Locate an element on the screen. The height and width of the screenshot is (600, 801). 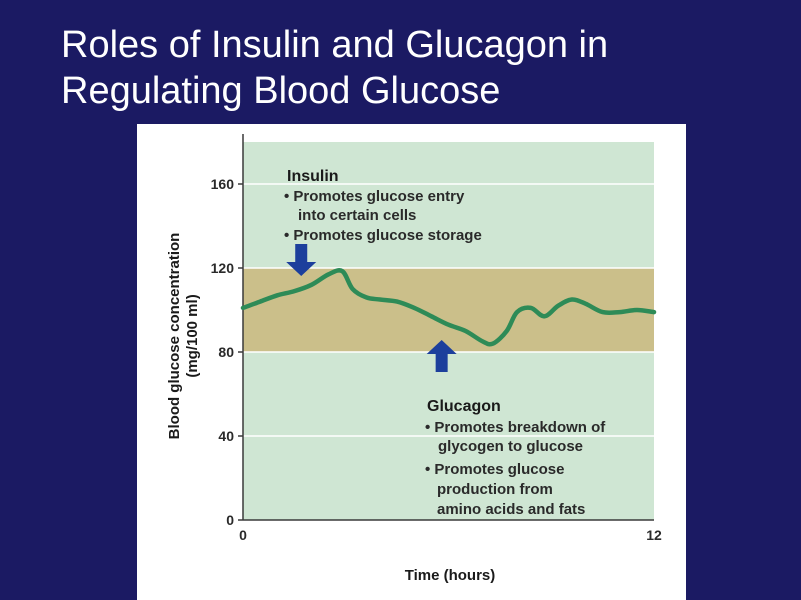
y-tick-label: 120 is located at coordinates (223, 268).